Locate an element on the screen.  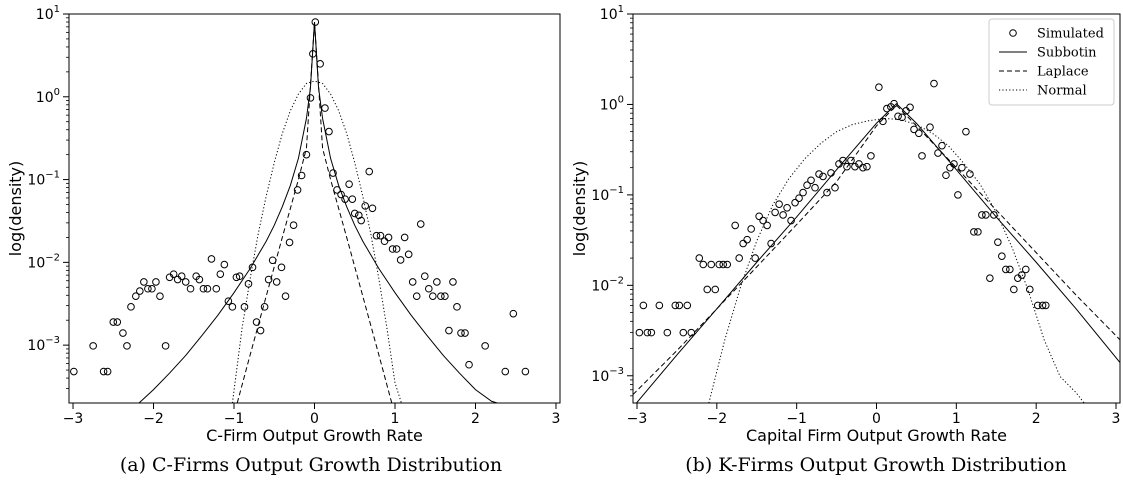
legend-box is located at coordinates (1051, 62).